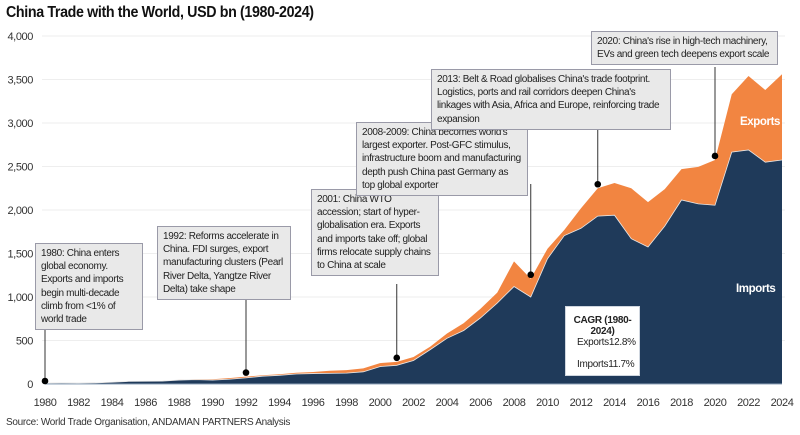 This screenshot has height=435, width=800. I want to click on x-tick-label: 1980, so click(45, 403).